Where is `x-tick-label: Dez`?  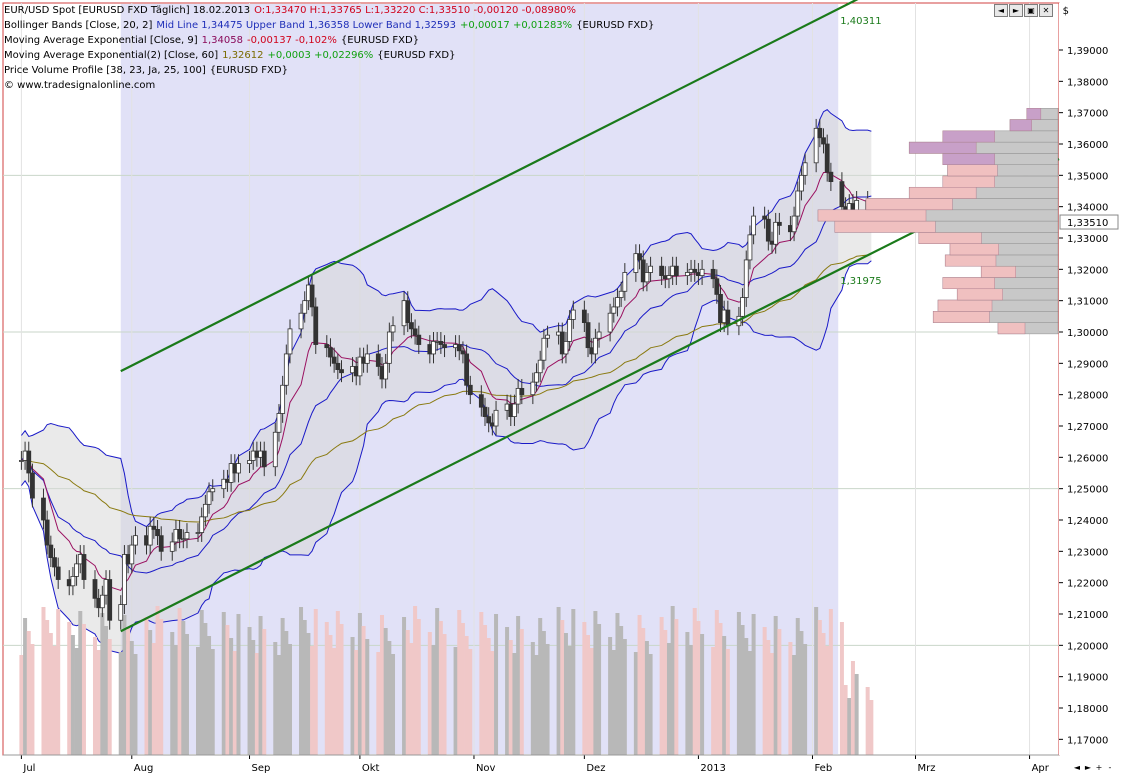 x-tick-label: Dez is located at coordinates (595, 768).